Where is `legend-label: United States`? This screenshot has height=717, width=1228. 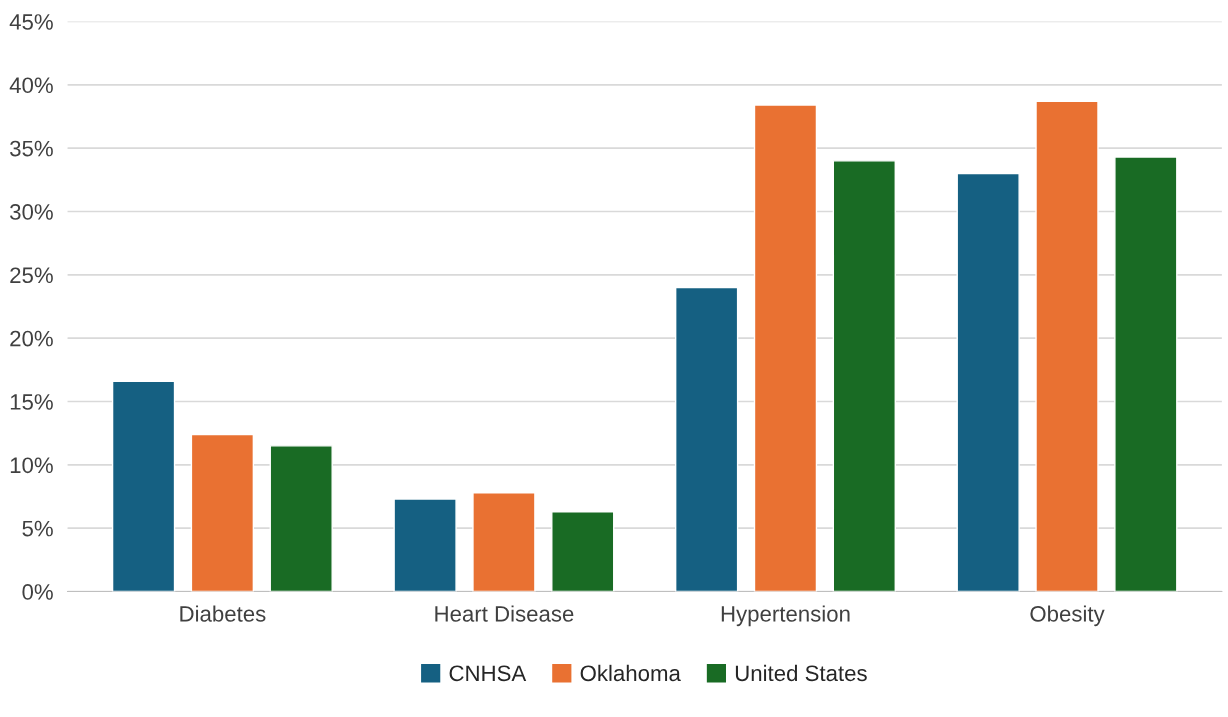 legend-label: United States is located at coordinates (801, 673).